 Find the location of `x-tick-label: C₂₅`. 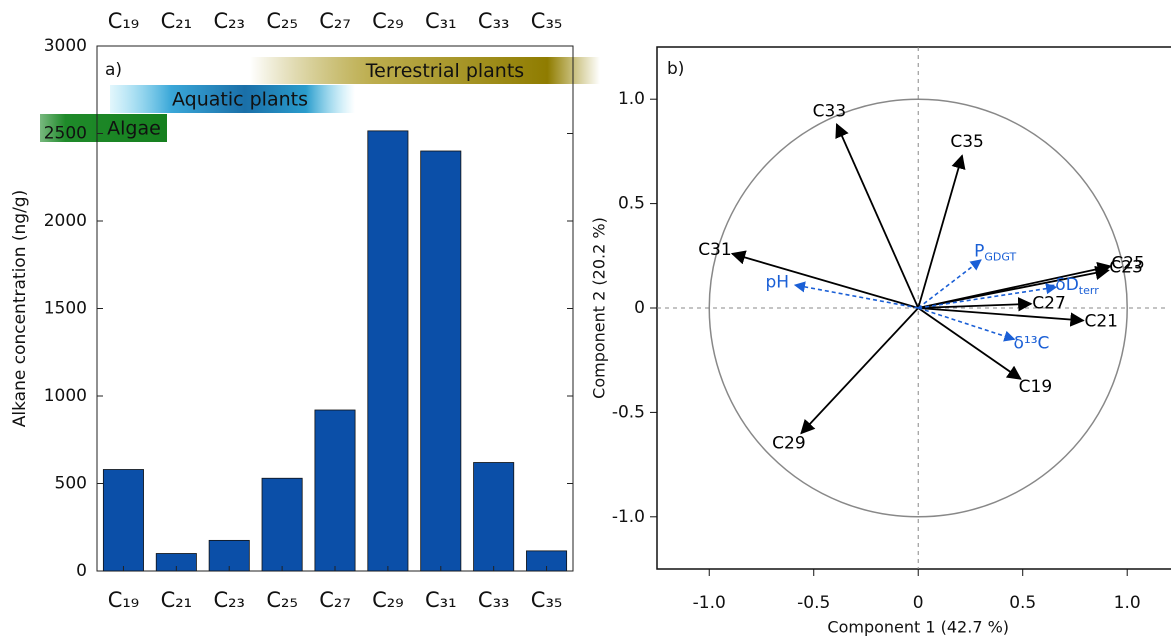

x-tick-label: C₂₅ is located at coordinates (282, 600).